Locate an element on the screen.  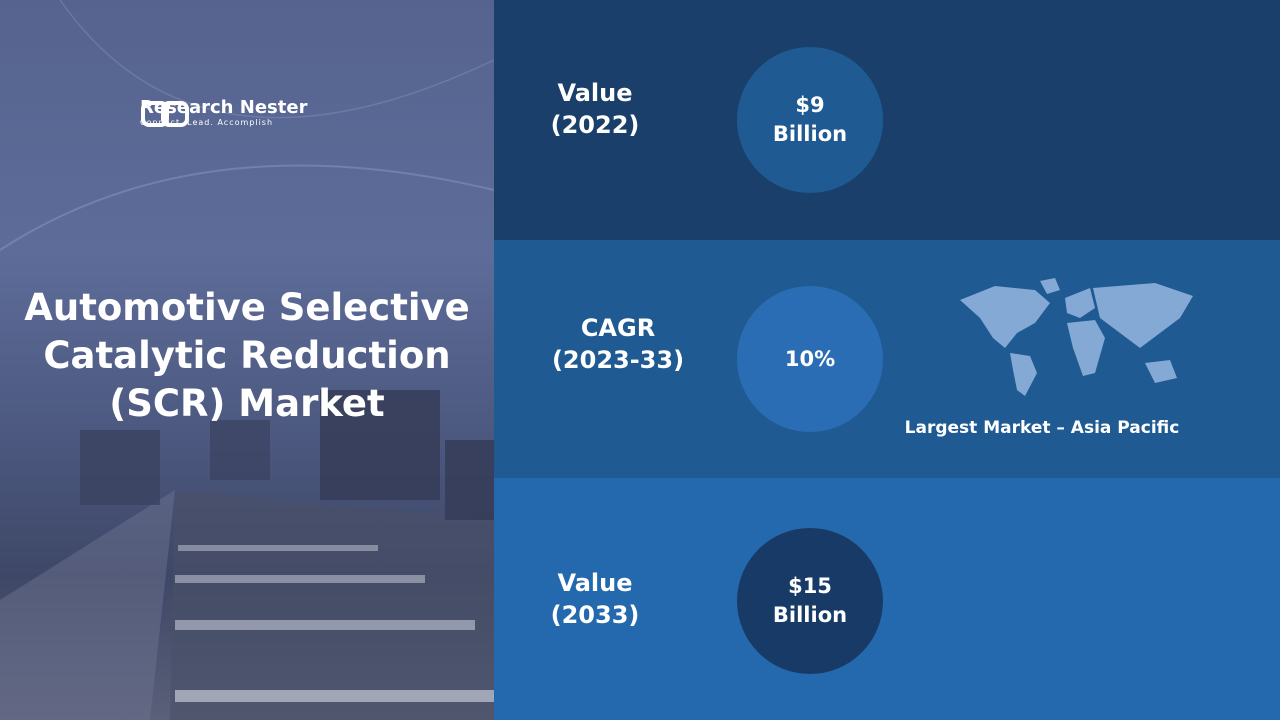
stat-label: CAGR (2023-33) is located at coordinates (618, 344).